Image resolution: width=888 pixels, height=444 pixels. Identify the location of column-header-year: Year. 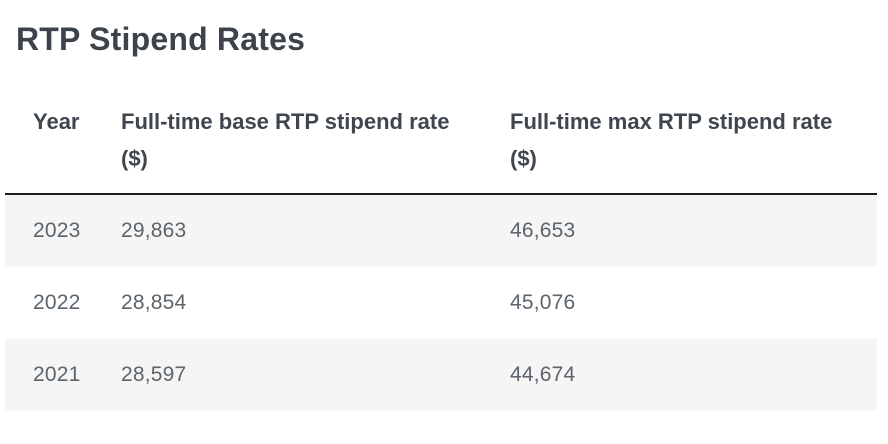
(63, 149).